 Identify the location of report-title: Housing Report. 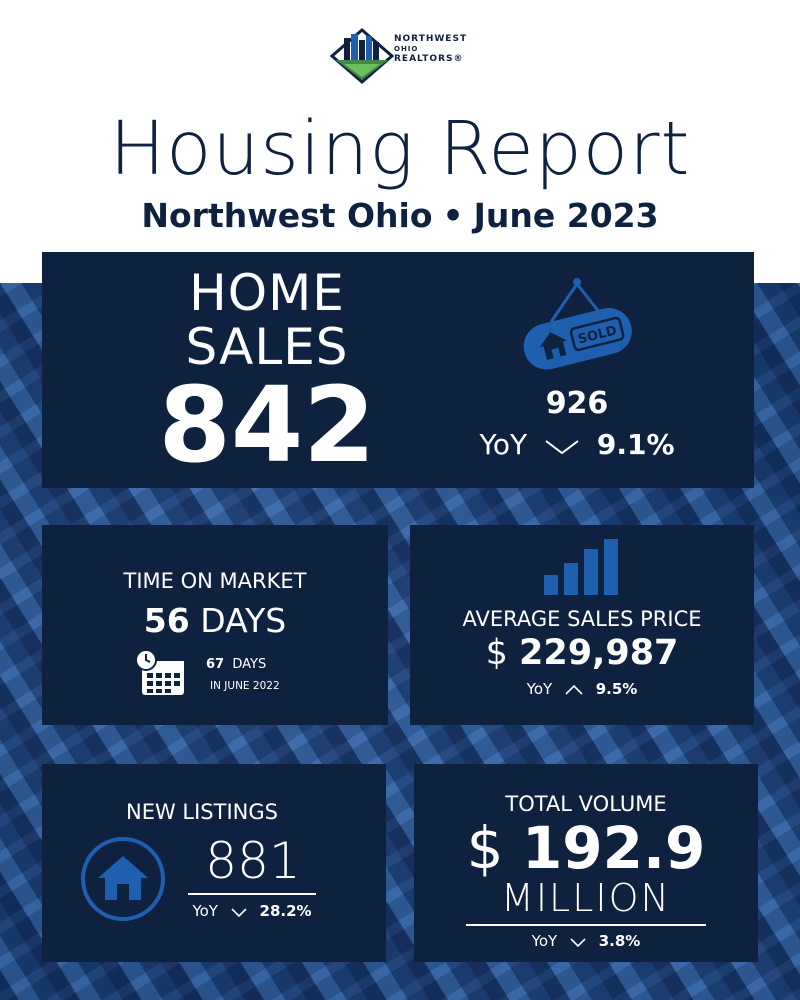
(400, 149).